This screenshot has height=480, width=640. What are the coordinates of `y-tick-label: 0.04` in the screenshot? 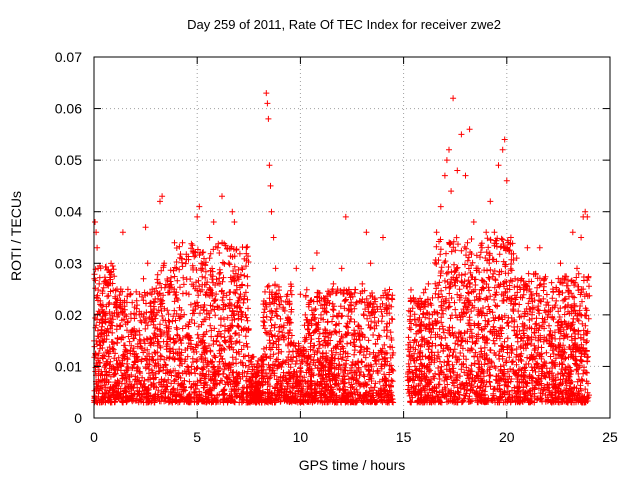 It's located at (68, 212).